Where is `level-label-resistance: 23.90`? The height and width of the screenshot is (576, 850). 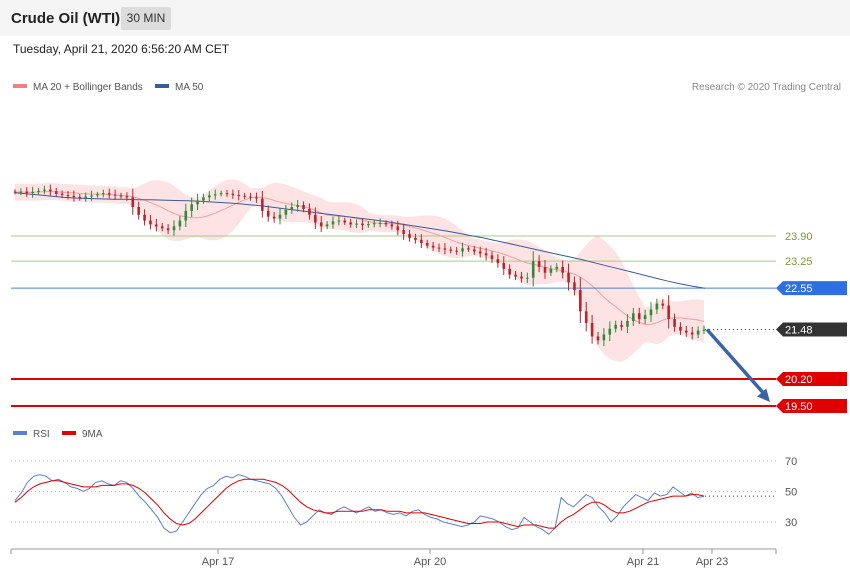
level-label-resistance: 23.90 is located at coordinates (799, 237).